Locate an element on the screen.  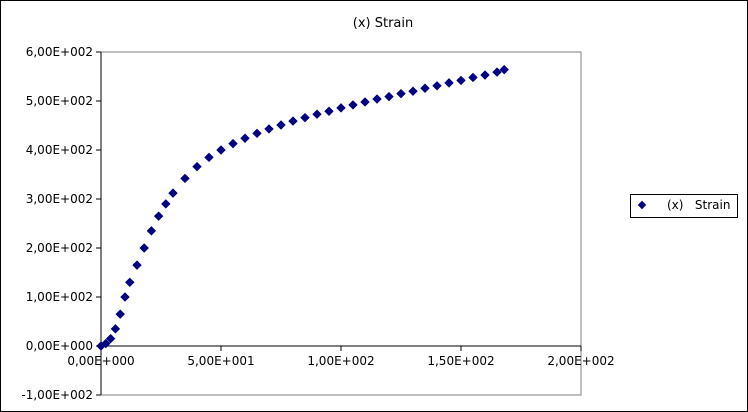
chart-title: (x) Strain is located at coordinates (383, 23).